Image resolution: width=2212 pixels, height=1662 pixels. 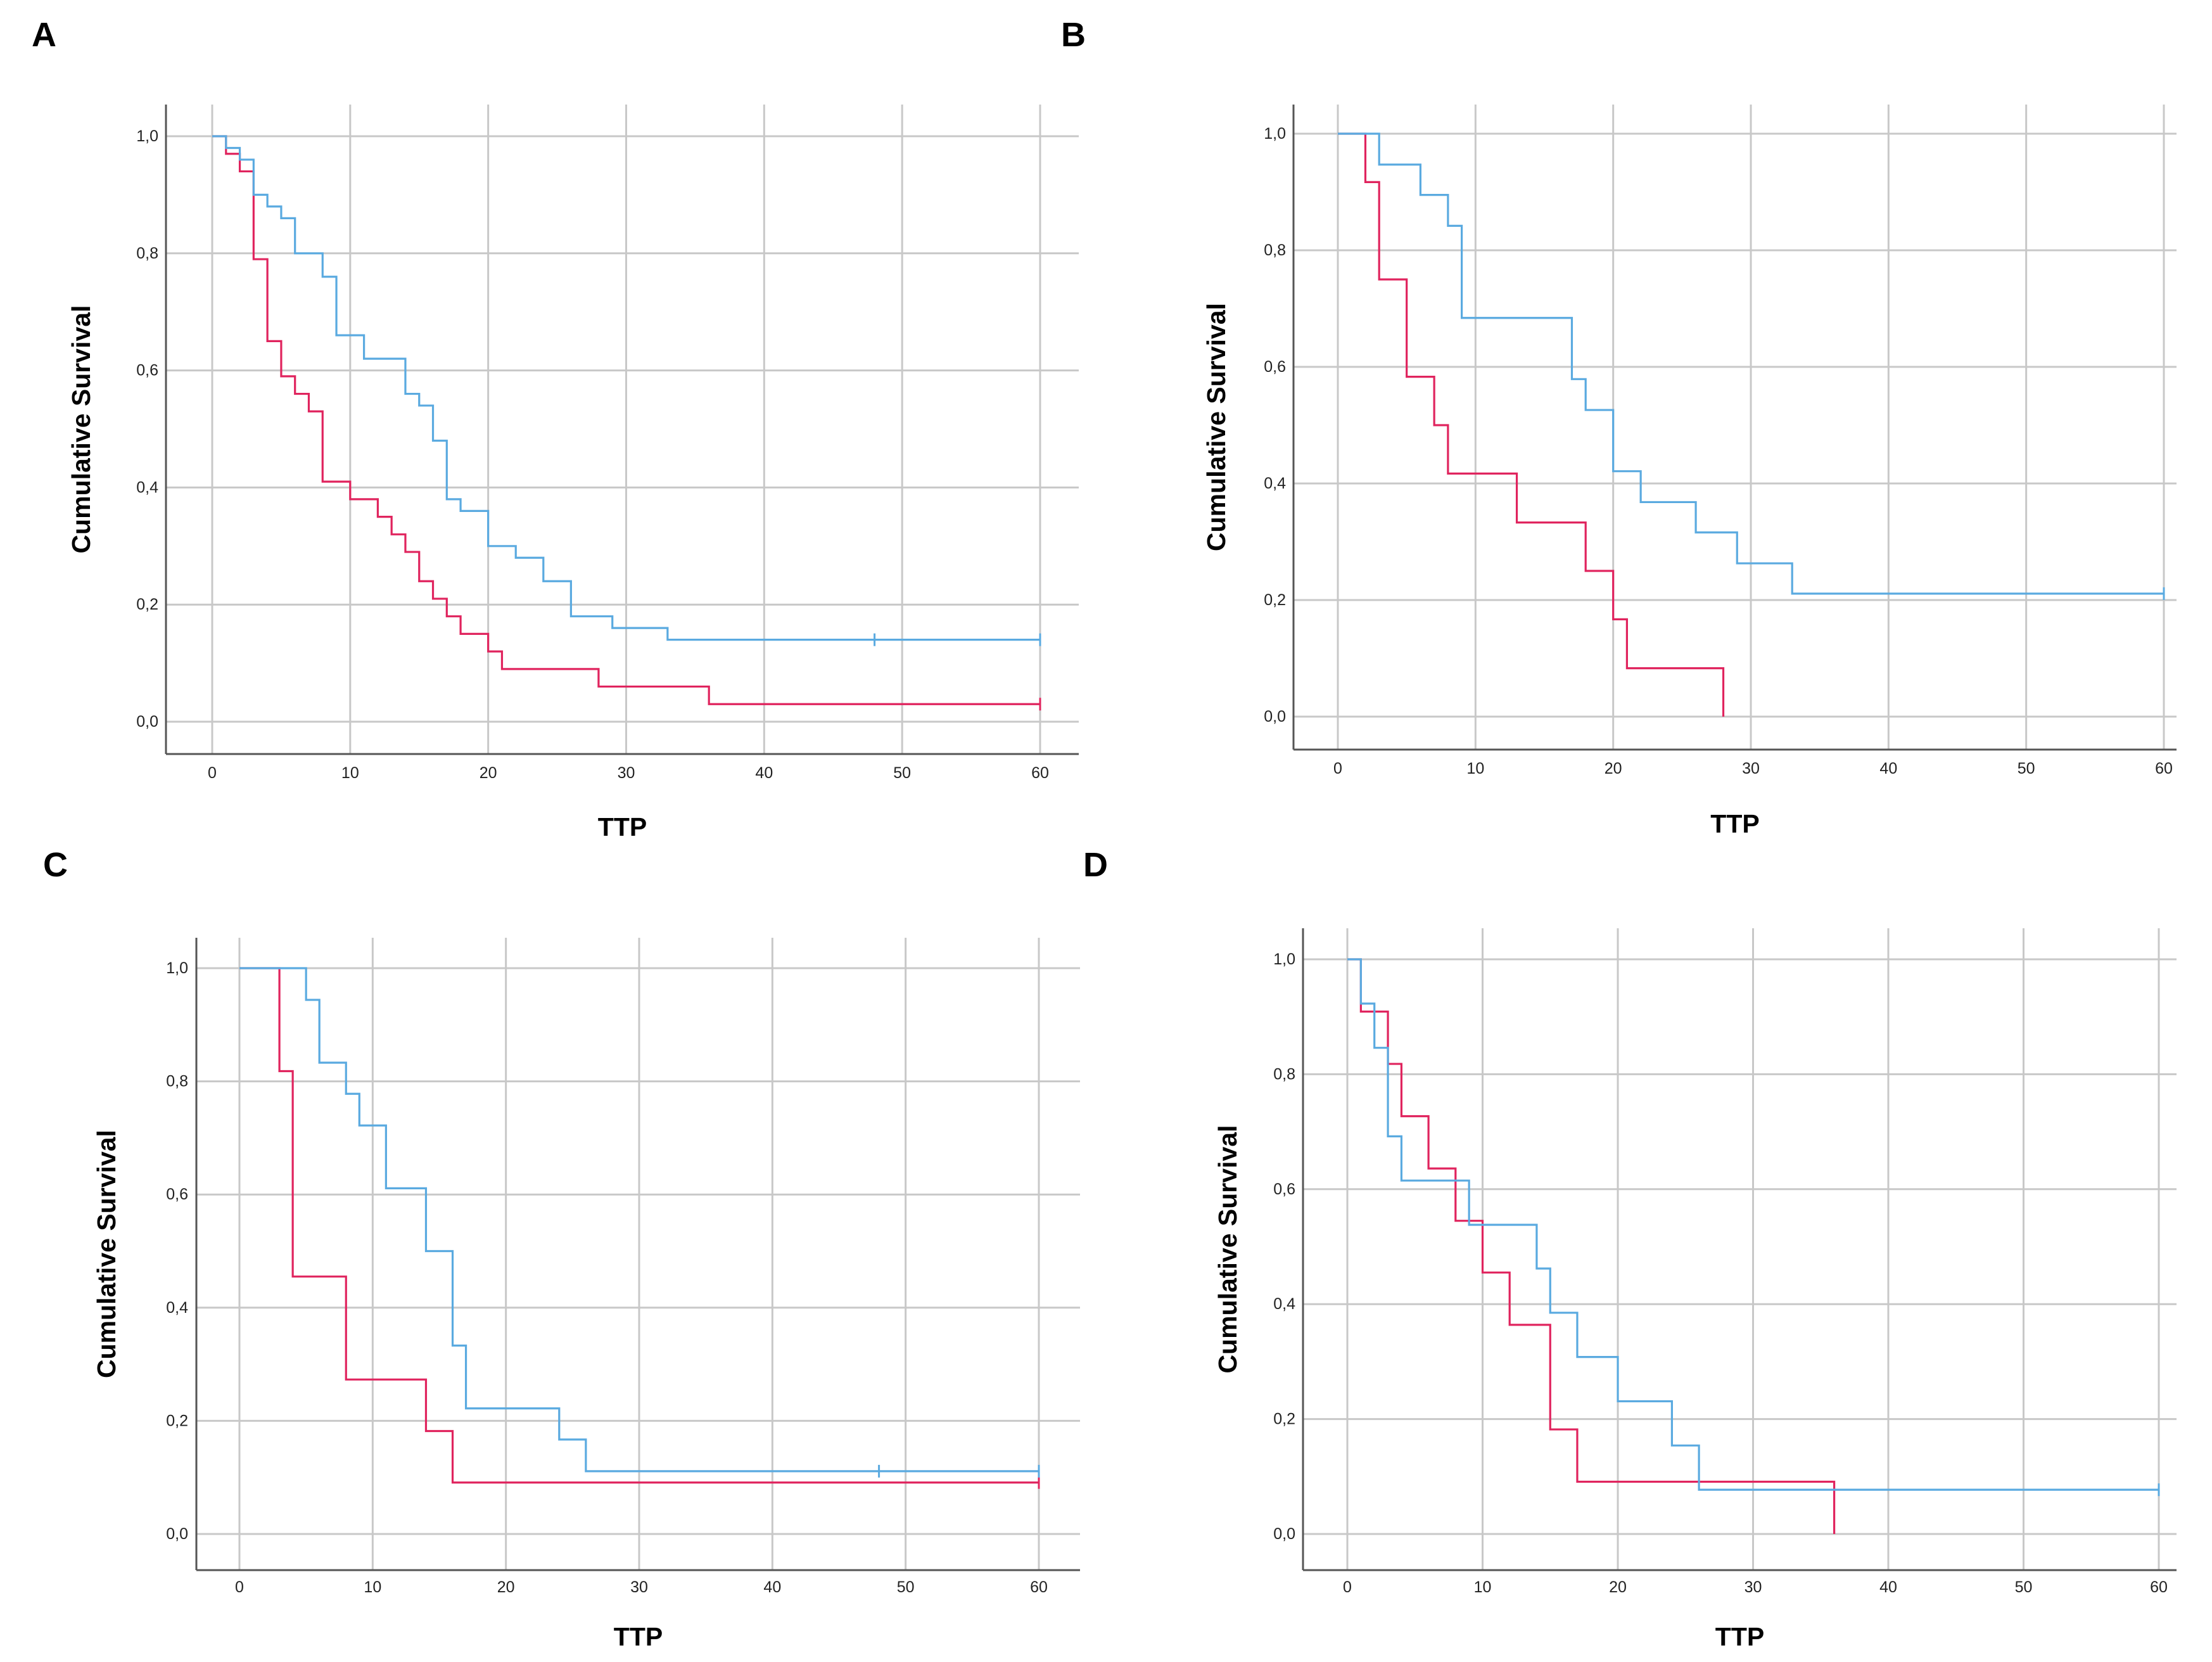 What do you see at coordinates (1095, 865) in the screenshot?
I see `panel-letter: D` at bounding box center [1095, 865].